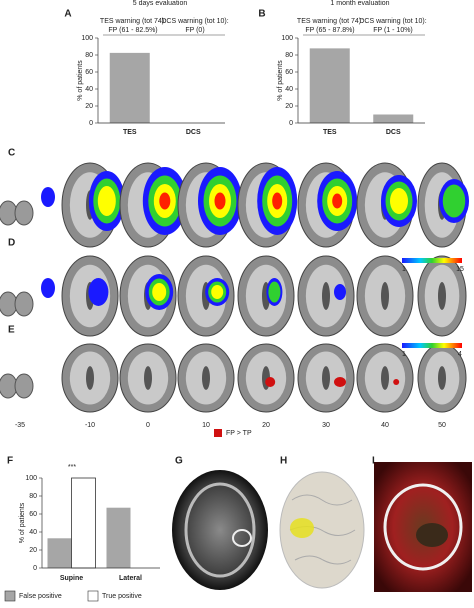 The image size is (474, 608). Describe the element at coordinates (460, 354) in the screenshot. I see `colorbar-label: 4` at that location.